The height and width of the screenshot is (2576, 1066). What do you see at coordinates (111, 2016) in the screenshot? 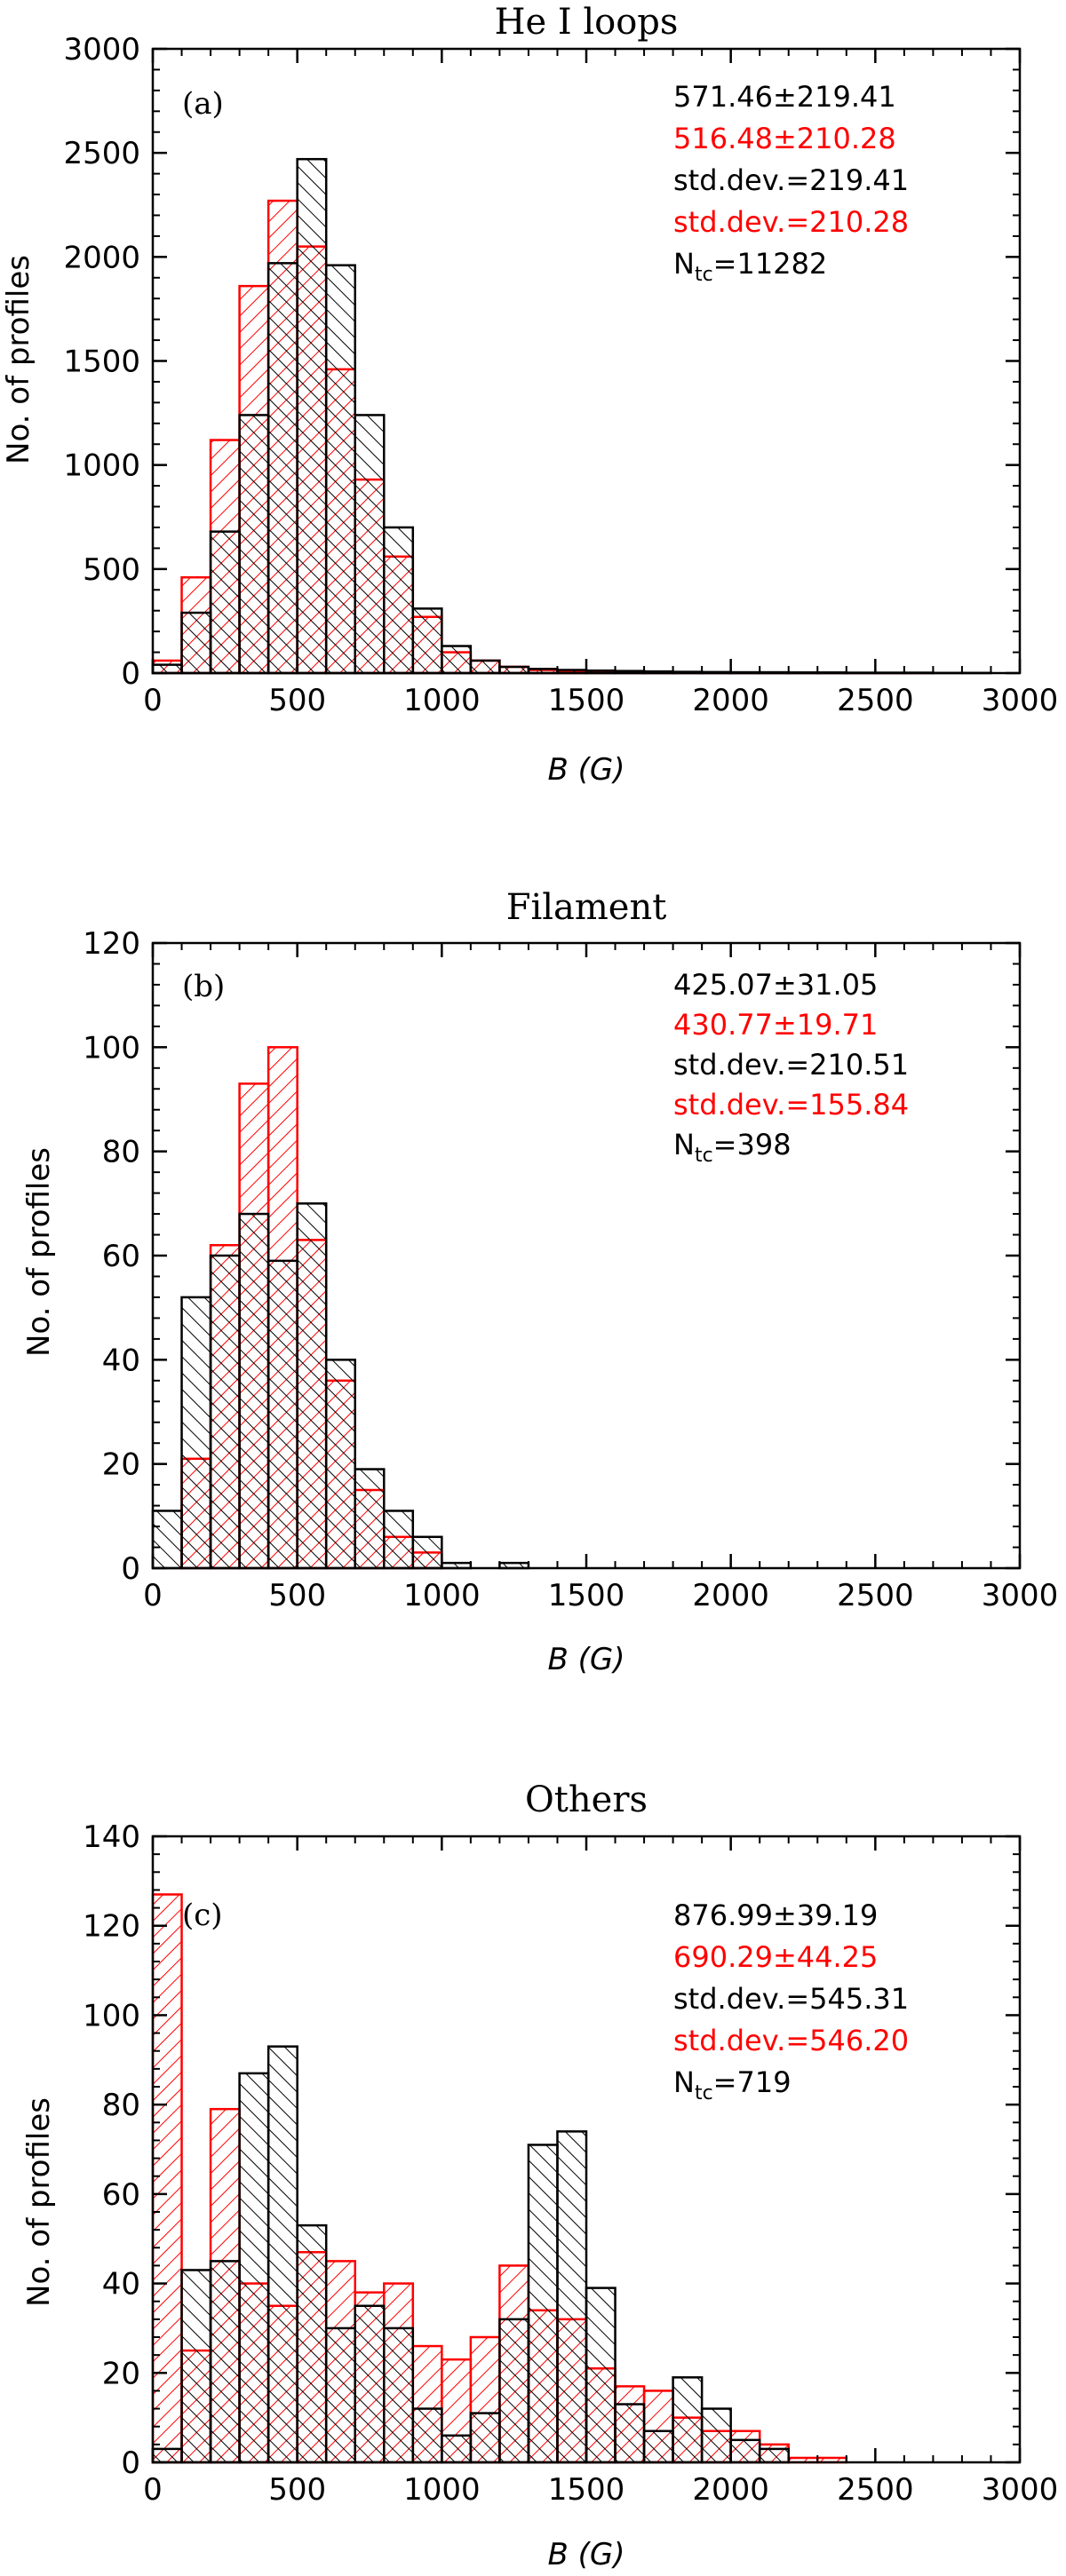
I see `y-tick-label-c: 100` at bounding box center [111, 2016].